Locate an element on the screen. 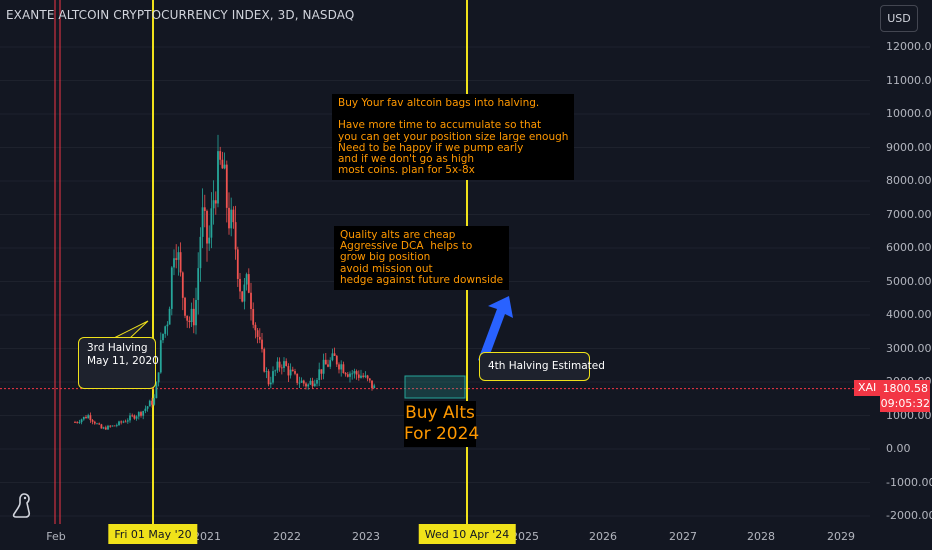  y-tick-label: 10000.00 is located at coordinates (909, 113).